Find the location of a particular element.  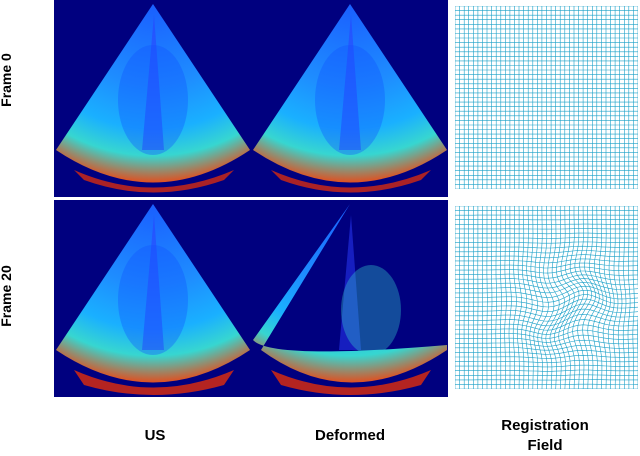

deformed-frame-0-image is located at coordinates (349, 98).